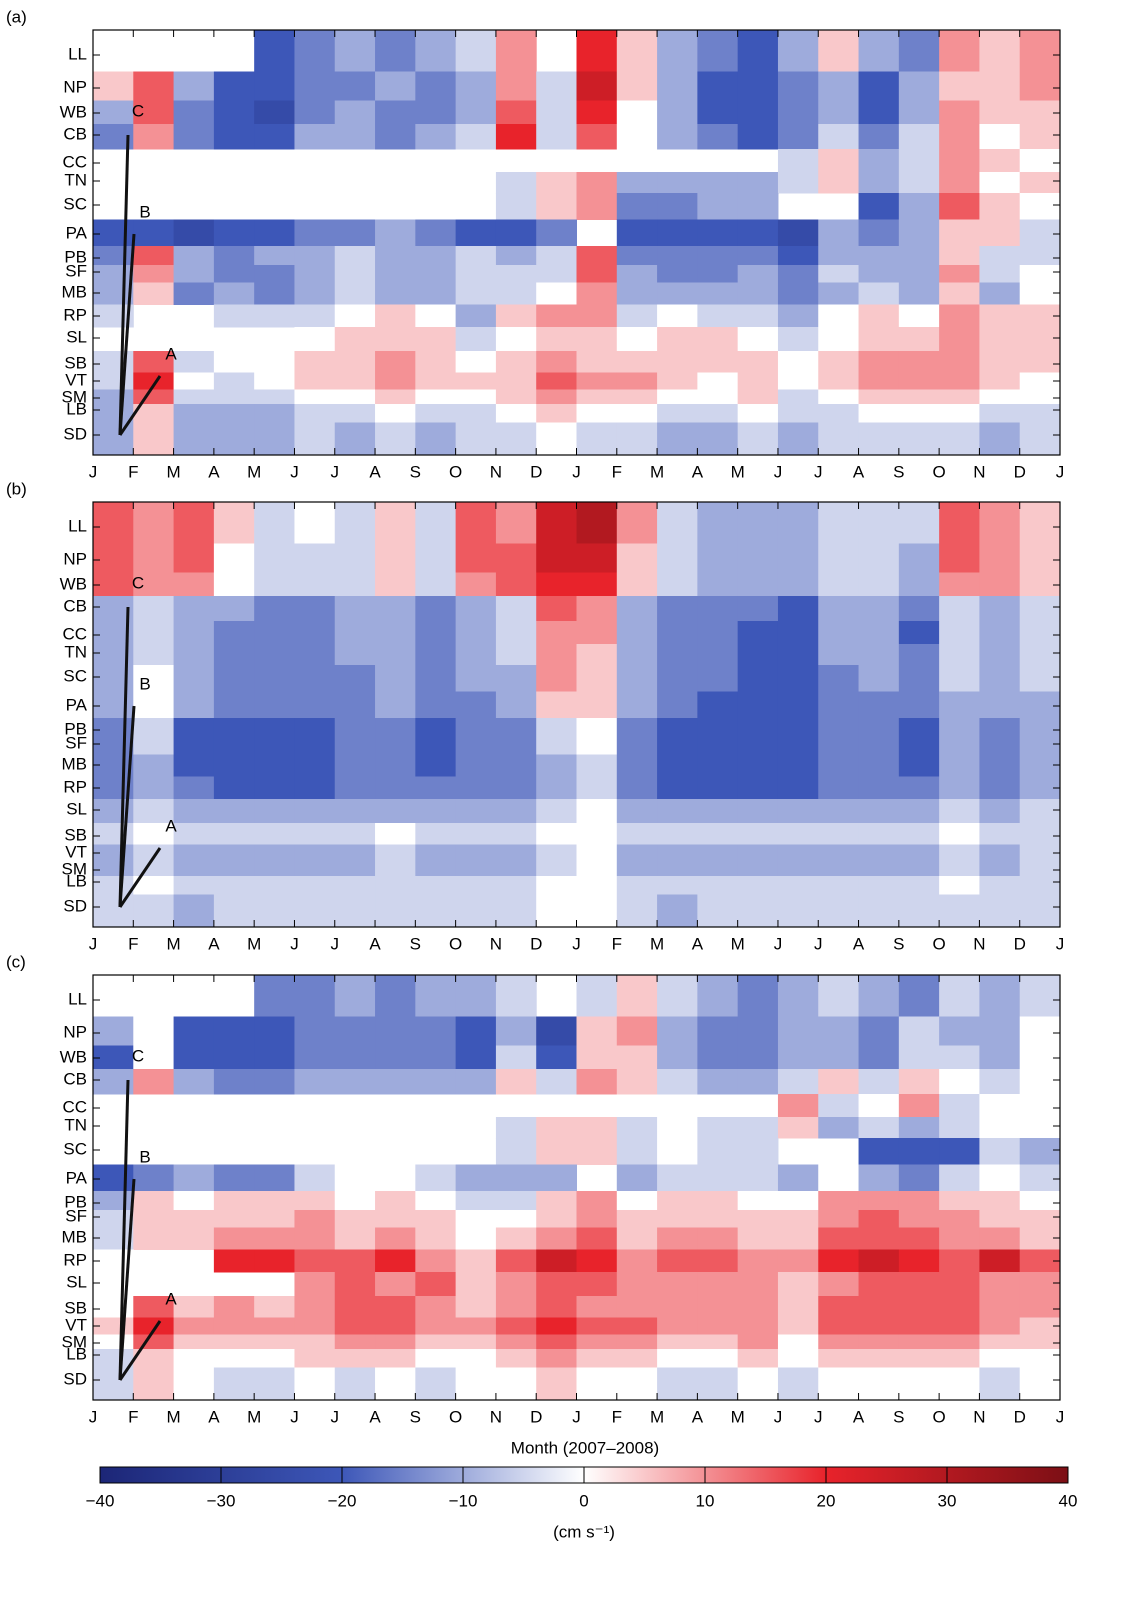 The image size is (1125, 1623). Describe the element at coordinates (75, 291) in the screenshot. I see `y-tick-label: MB` at that location.